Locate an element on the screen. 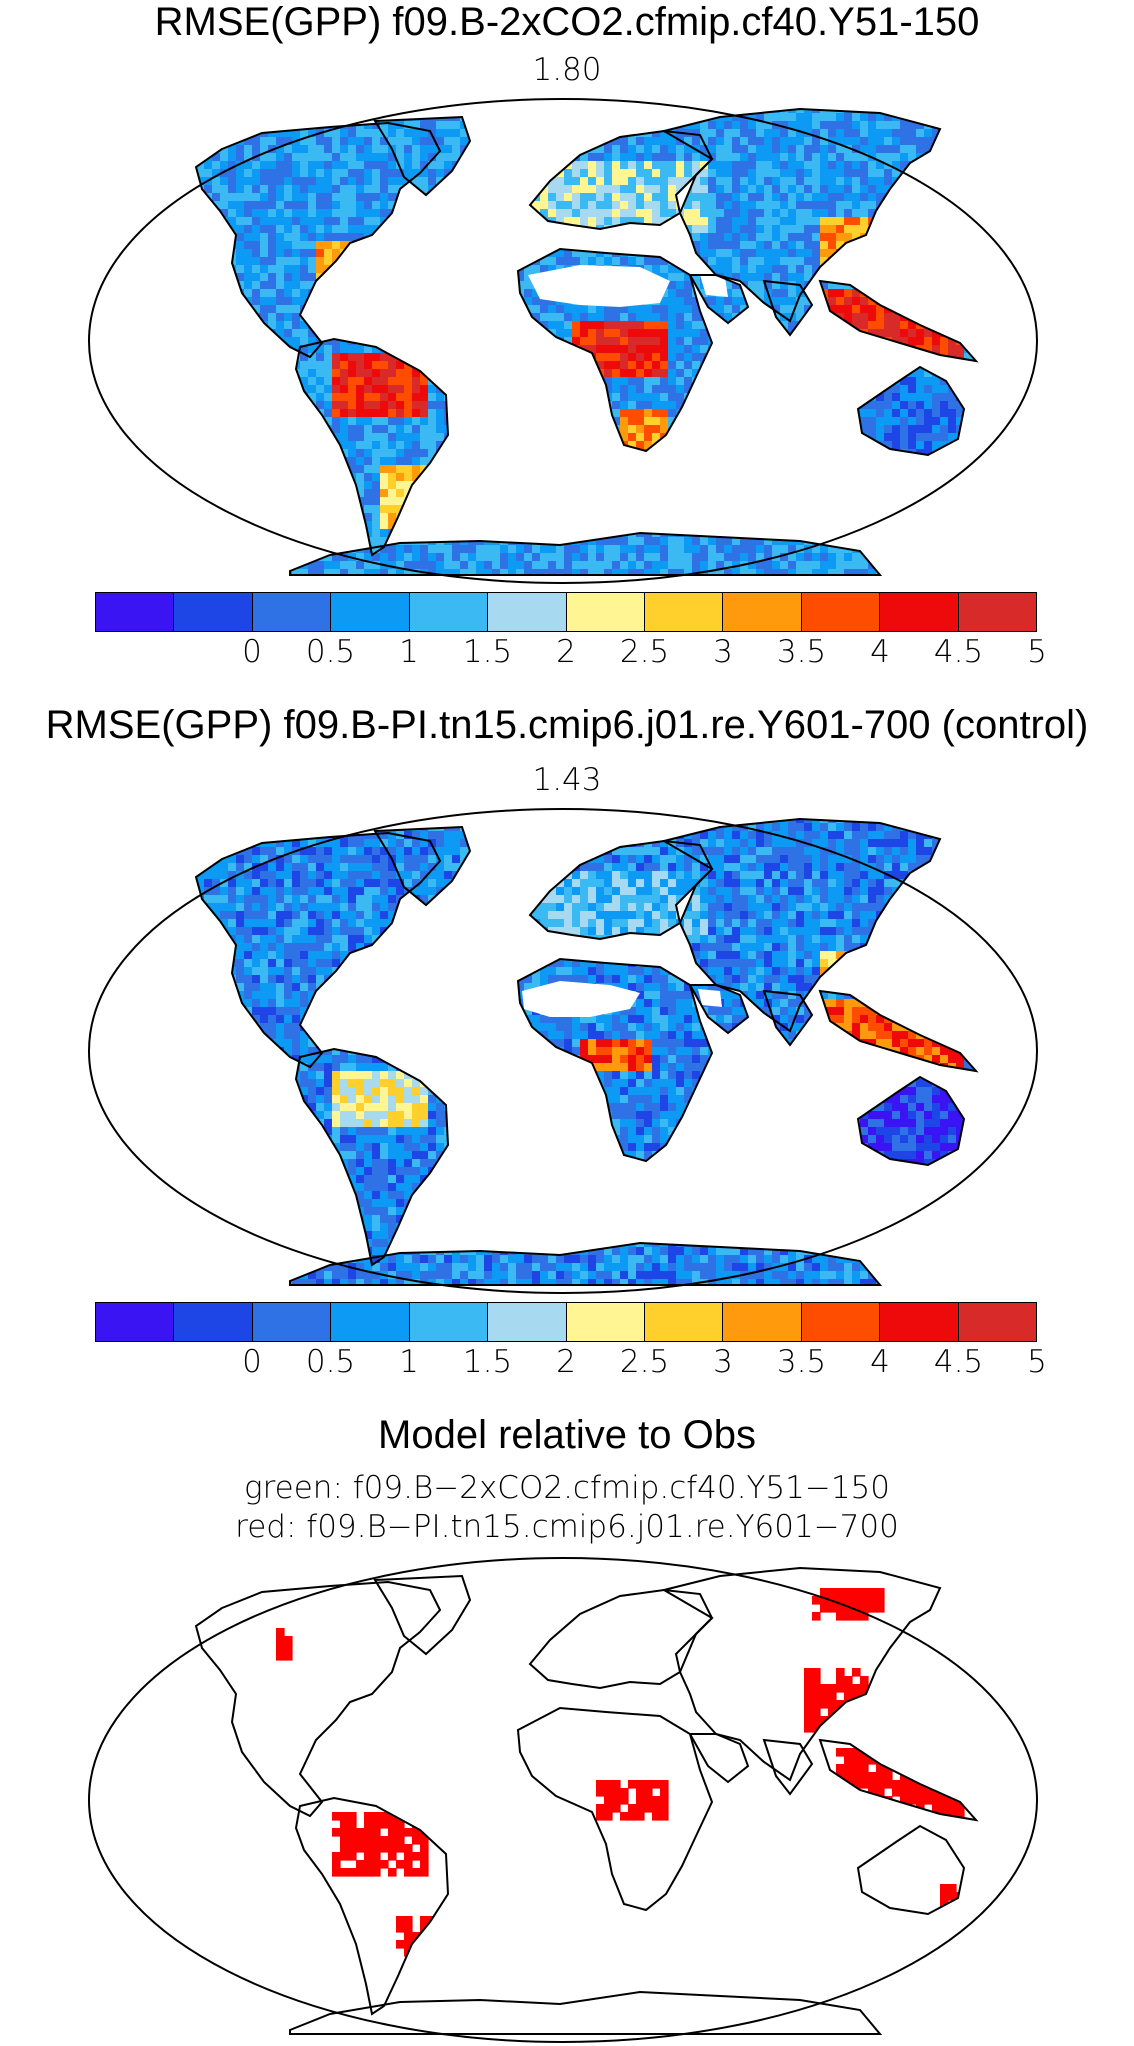  panel3-legend-green: green: f09.B−2xCO2.cfmip.cf40.Y51−150 is located at coordinates (567, 1488).